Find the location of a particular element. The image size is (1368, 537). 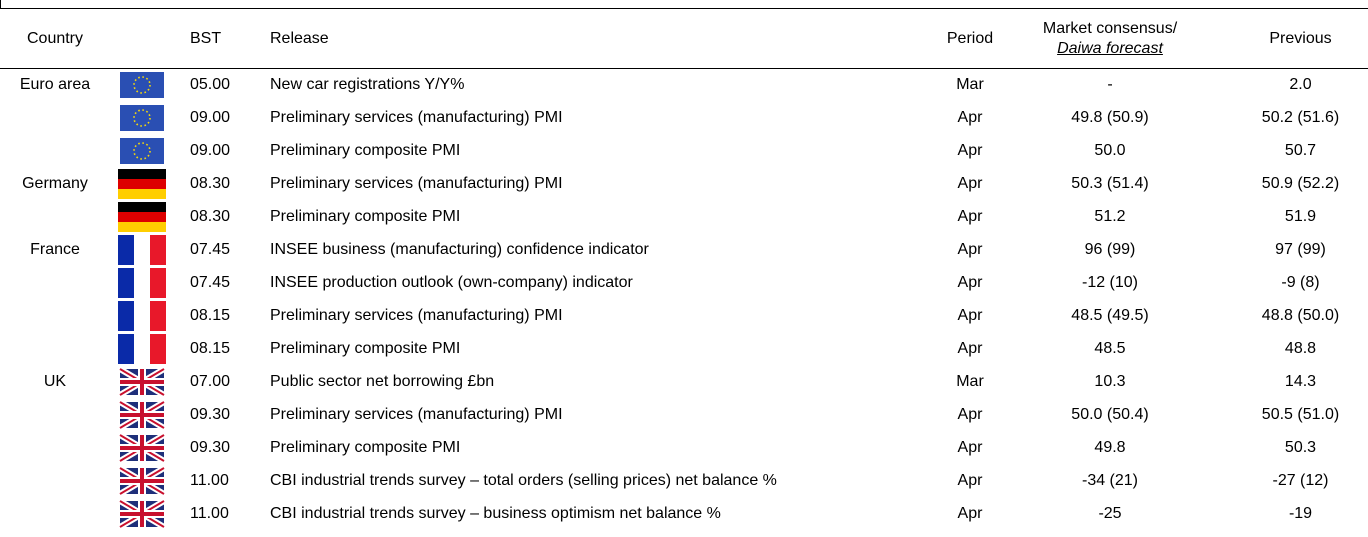

header-cell: Market consensus/Daiwa forecast is located at coordinates (1110, 38).